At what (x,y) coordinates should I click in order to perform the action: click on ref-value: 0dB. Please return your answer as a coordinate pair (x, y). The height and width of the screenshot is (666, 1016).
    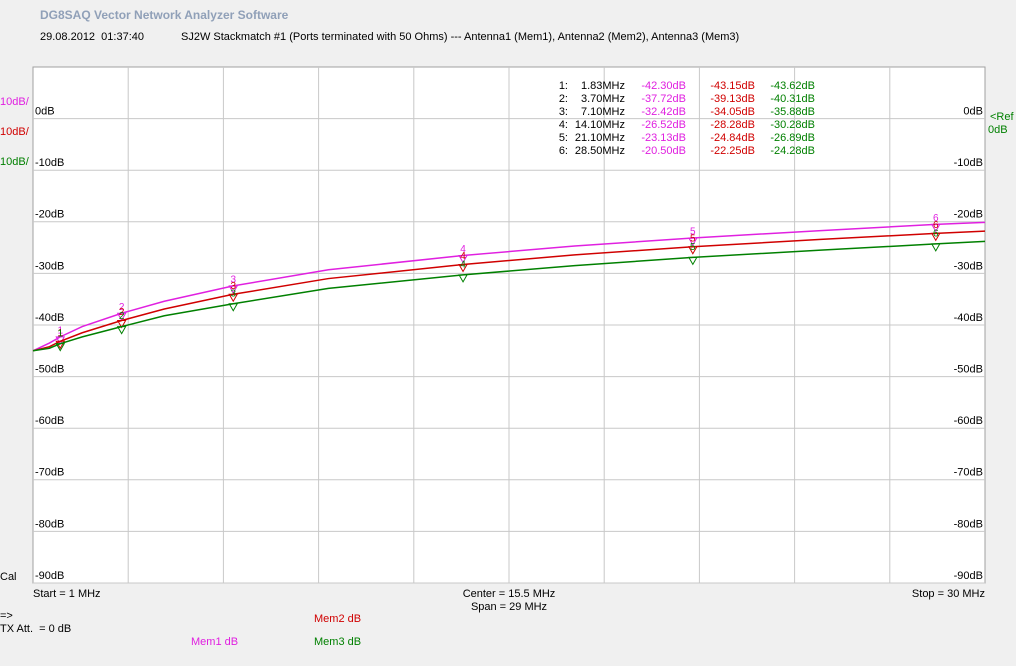
    Looking at the image, I should click on (998, 130).